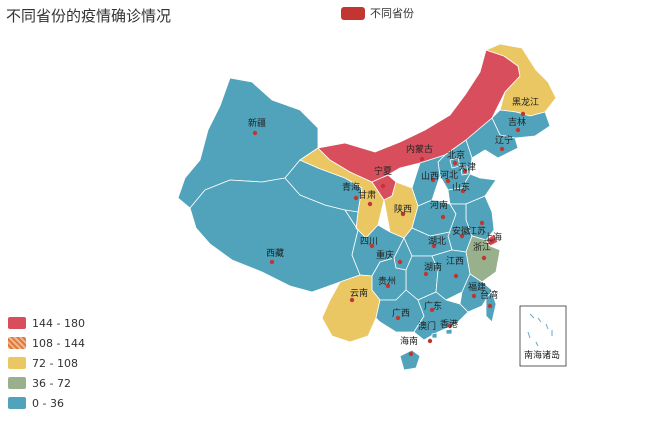 The width and height of the screenshot is (670, 433). Describe the element at coordinates (542, 355) in the screenshot. I see `inset-label: 南海诸岛` at that location.